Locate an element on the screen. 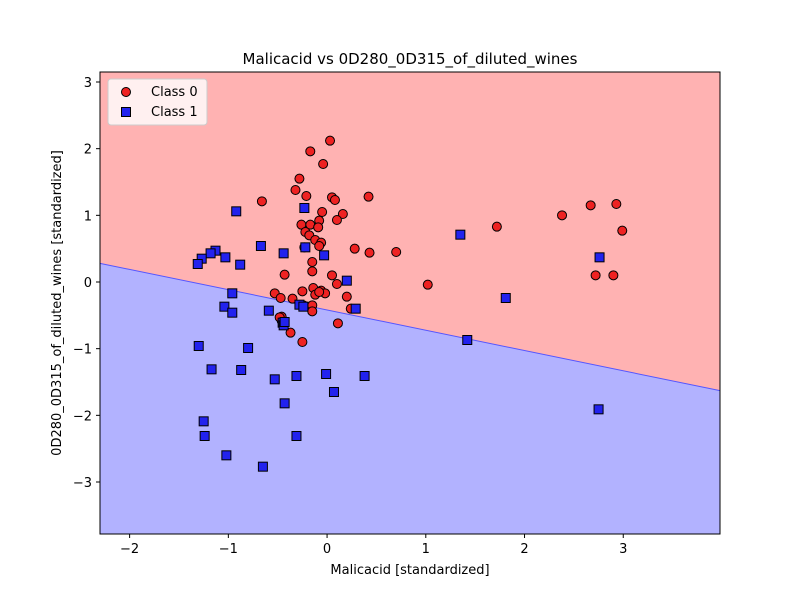 Image resolution: width=800 pixels, height=600 pixels. legend-label-class-0: Class 0 is located at coordinates (174, 92).